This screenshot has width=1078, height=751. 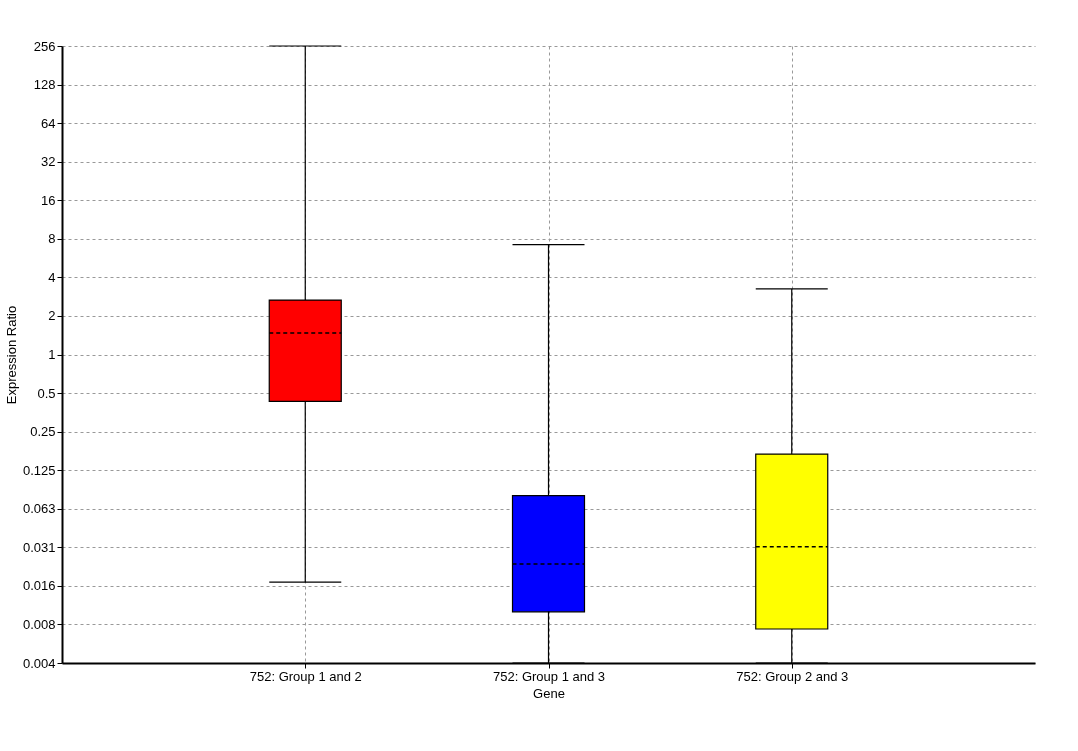 I want to click on y-tick-label: 0.004, so click(x=39, y=663).